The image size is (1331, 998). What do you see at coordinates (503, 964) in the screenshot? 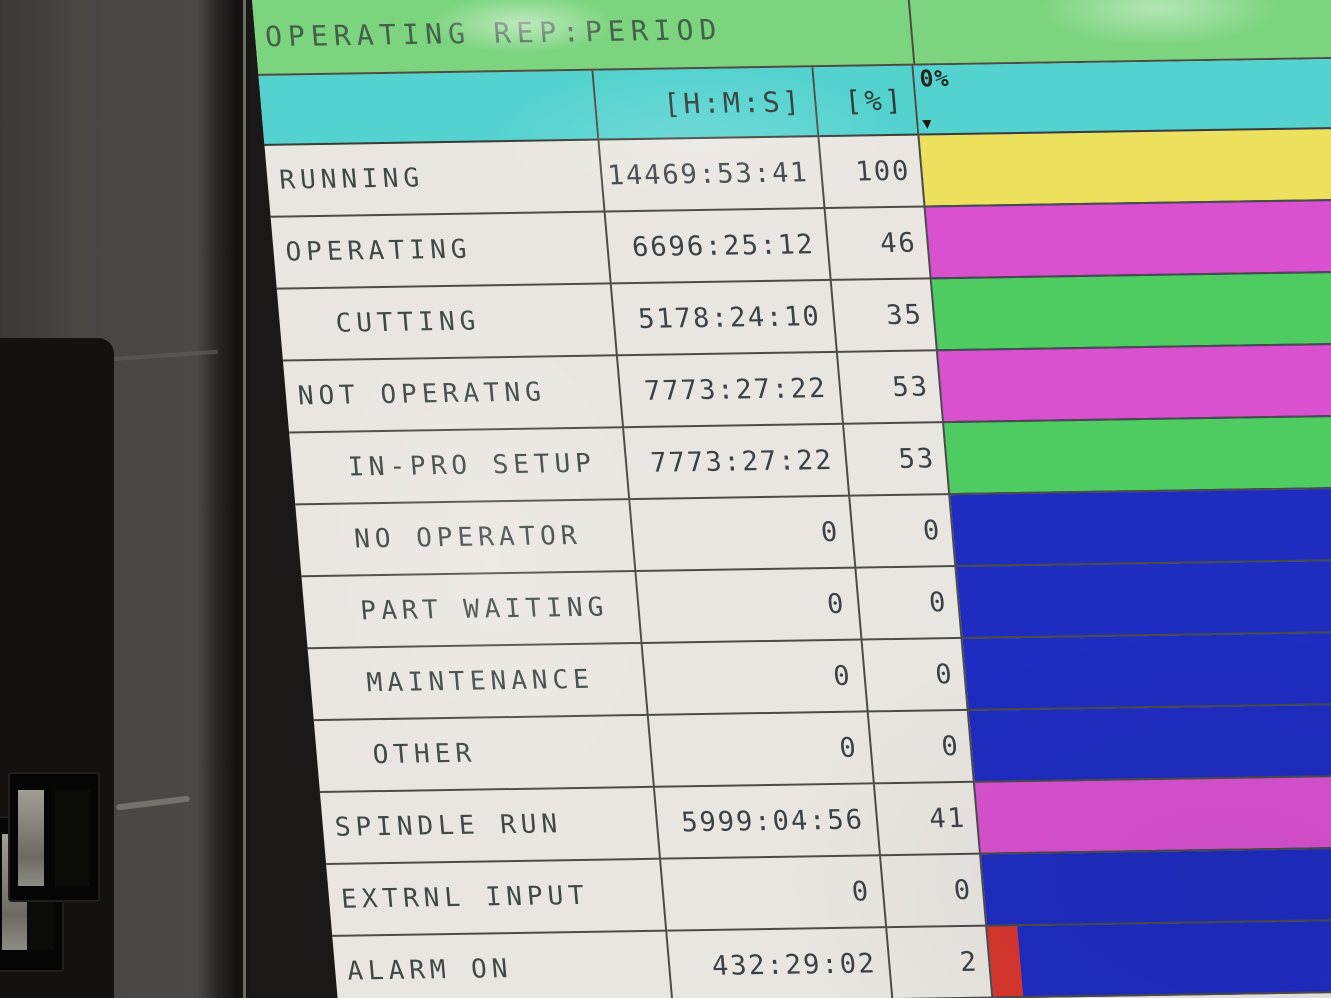
I see `row-label: ALARM ON` at bounding box center [503, 964].